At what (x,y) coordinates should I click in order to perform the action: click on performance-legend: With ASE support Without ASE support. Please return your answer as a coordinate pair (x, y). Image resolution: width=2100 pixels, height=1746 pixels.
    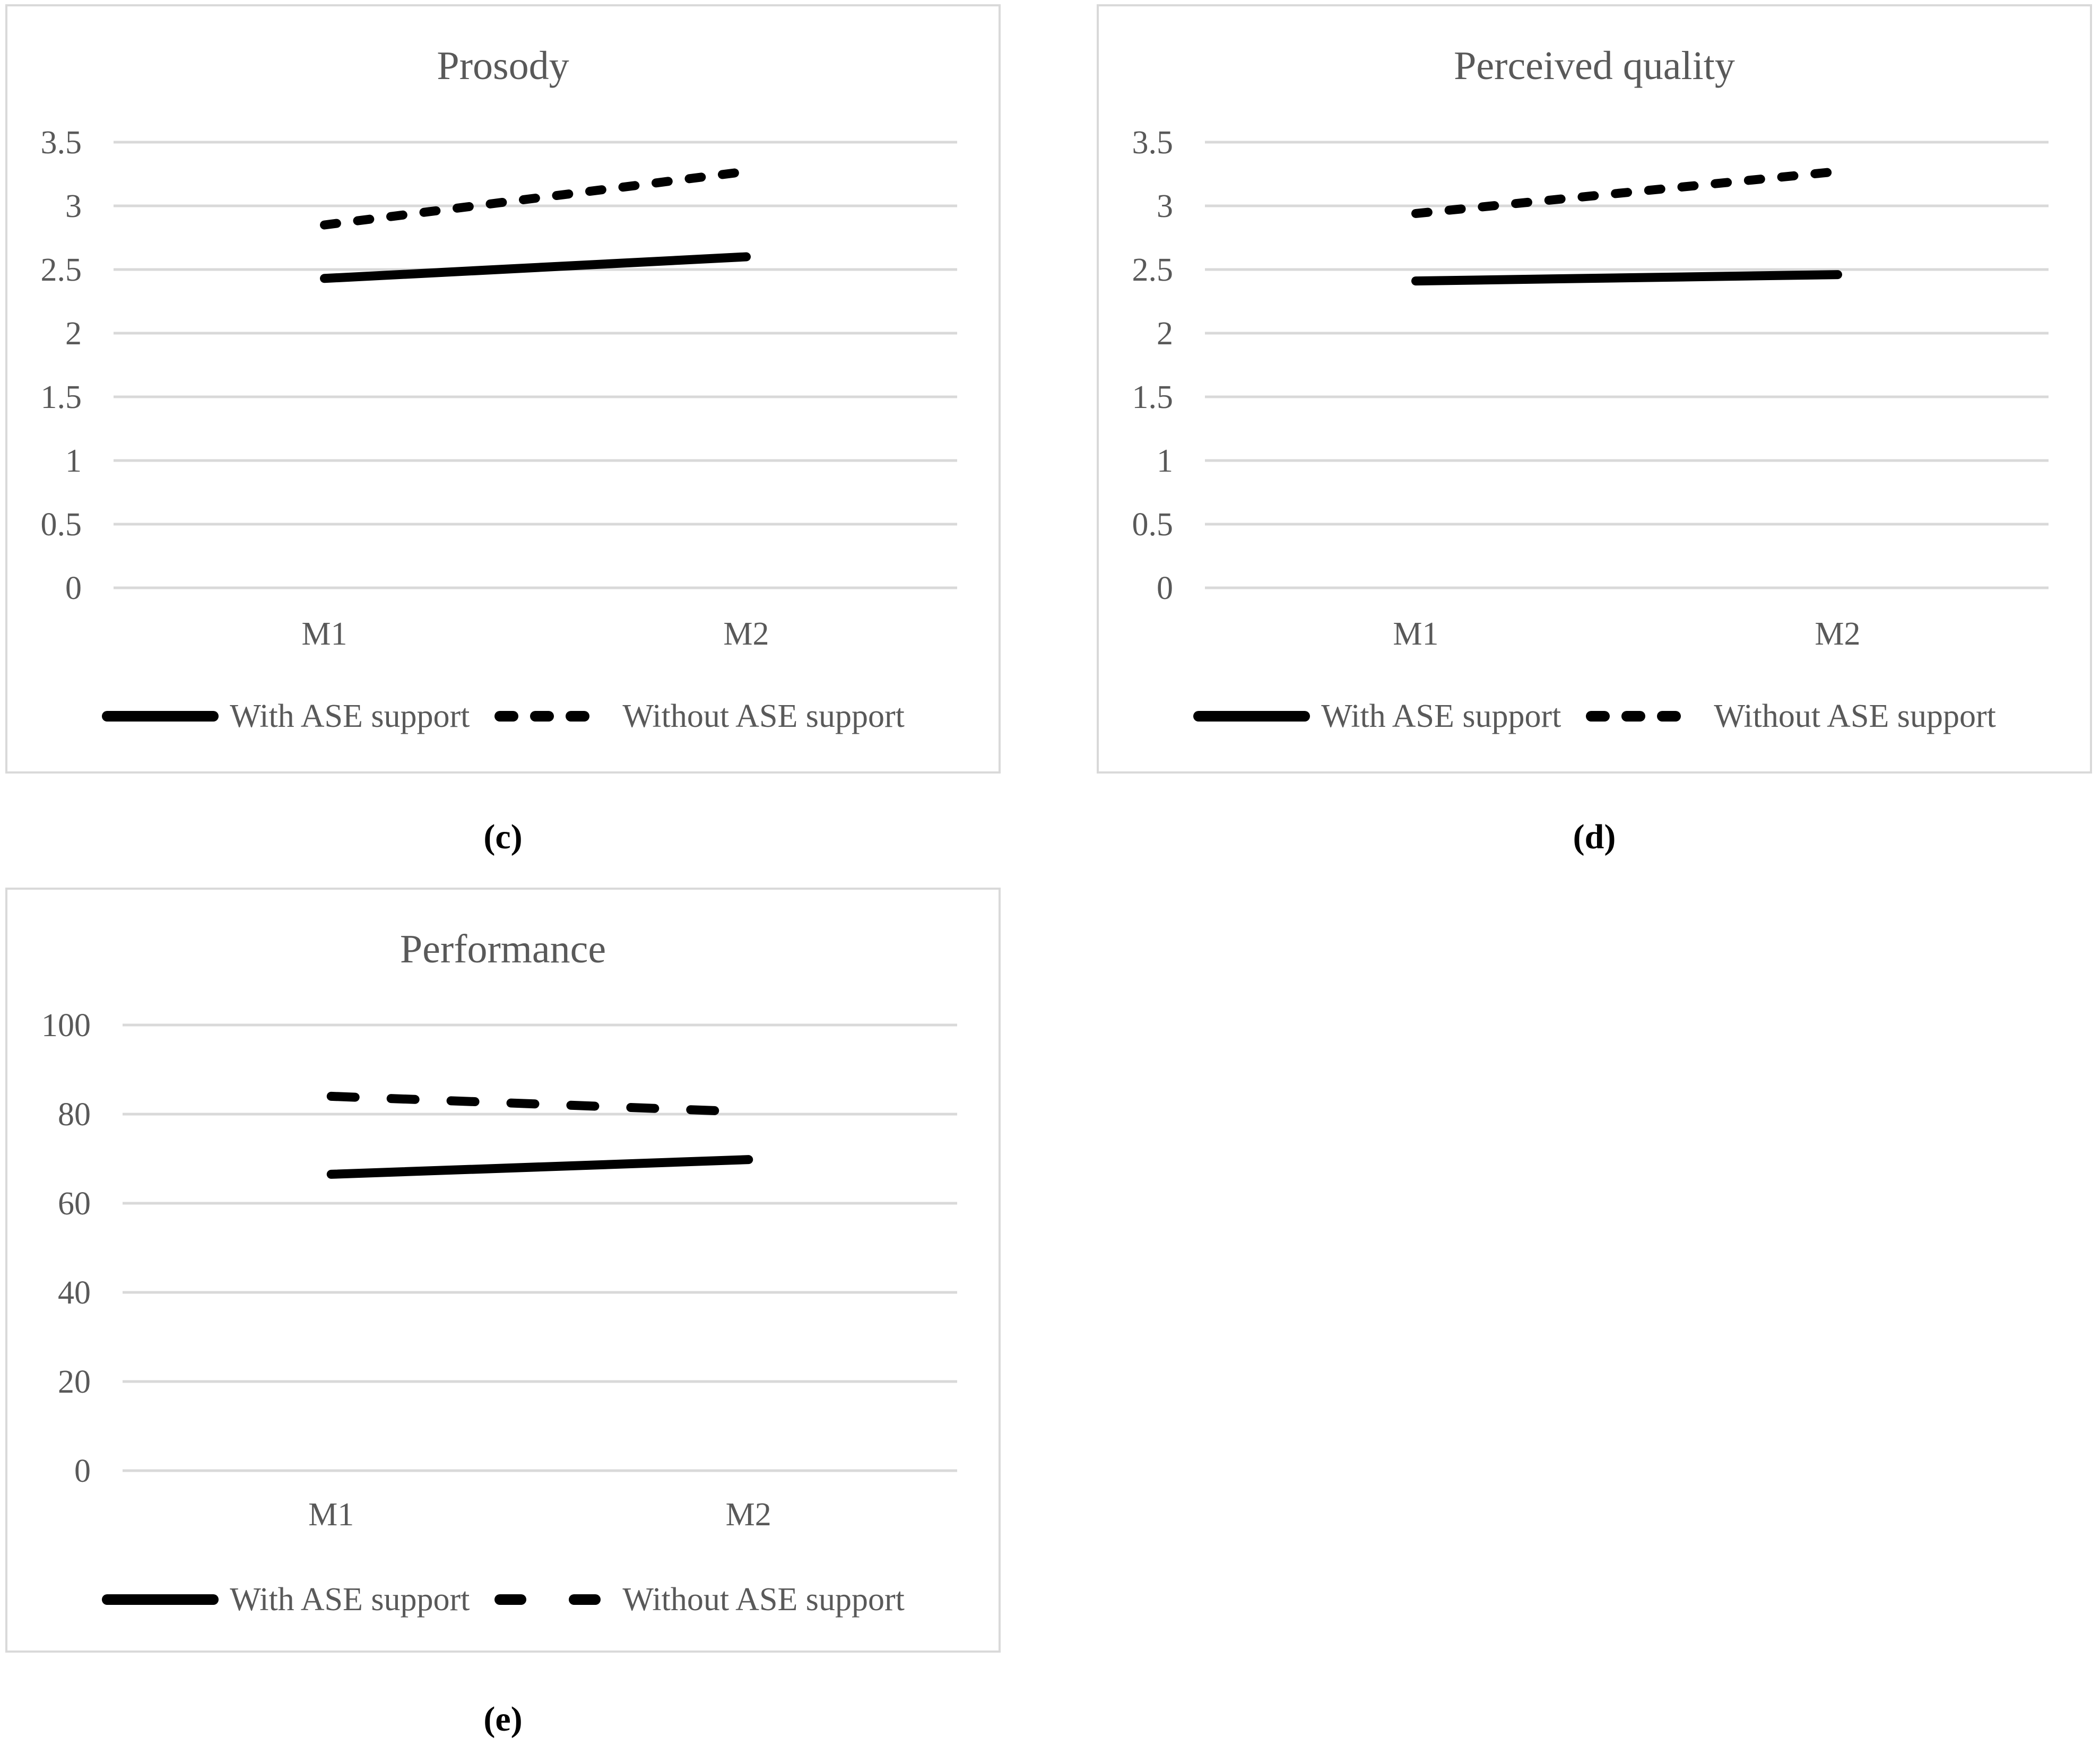
    Looking at the image, I should click on (503, 1599).